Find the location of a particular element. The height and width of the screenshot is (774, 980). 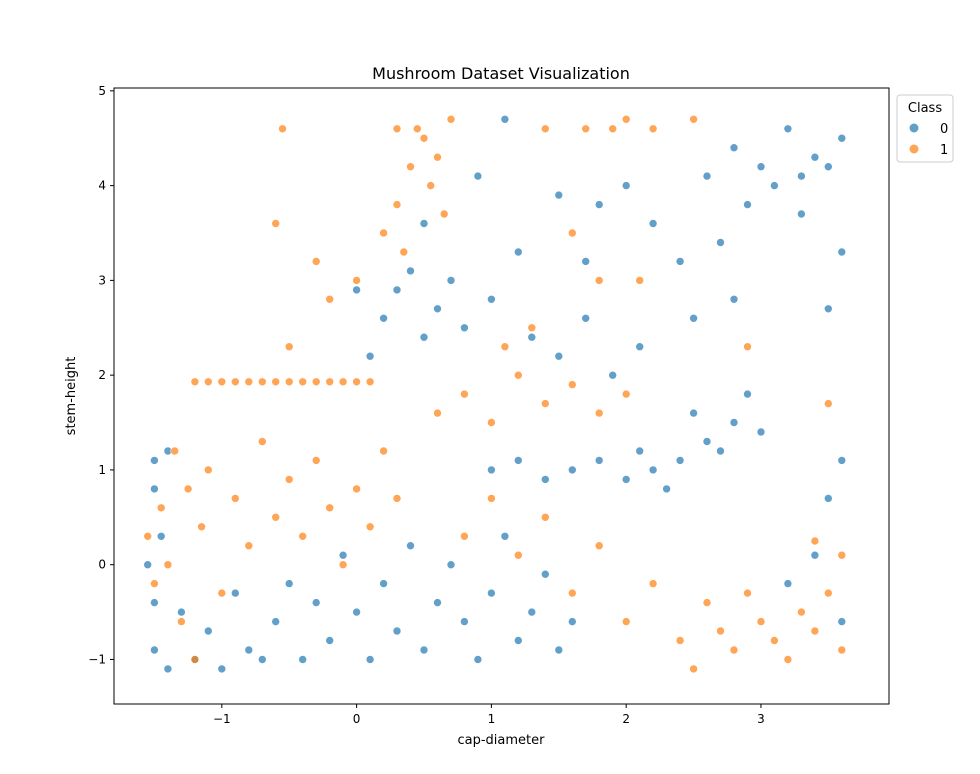

y-tick-label: 1 is located at coordinates (102, 470).